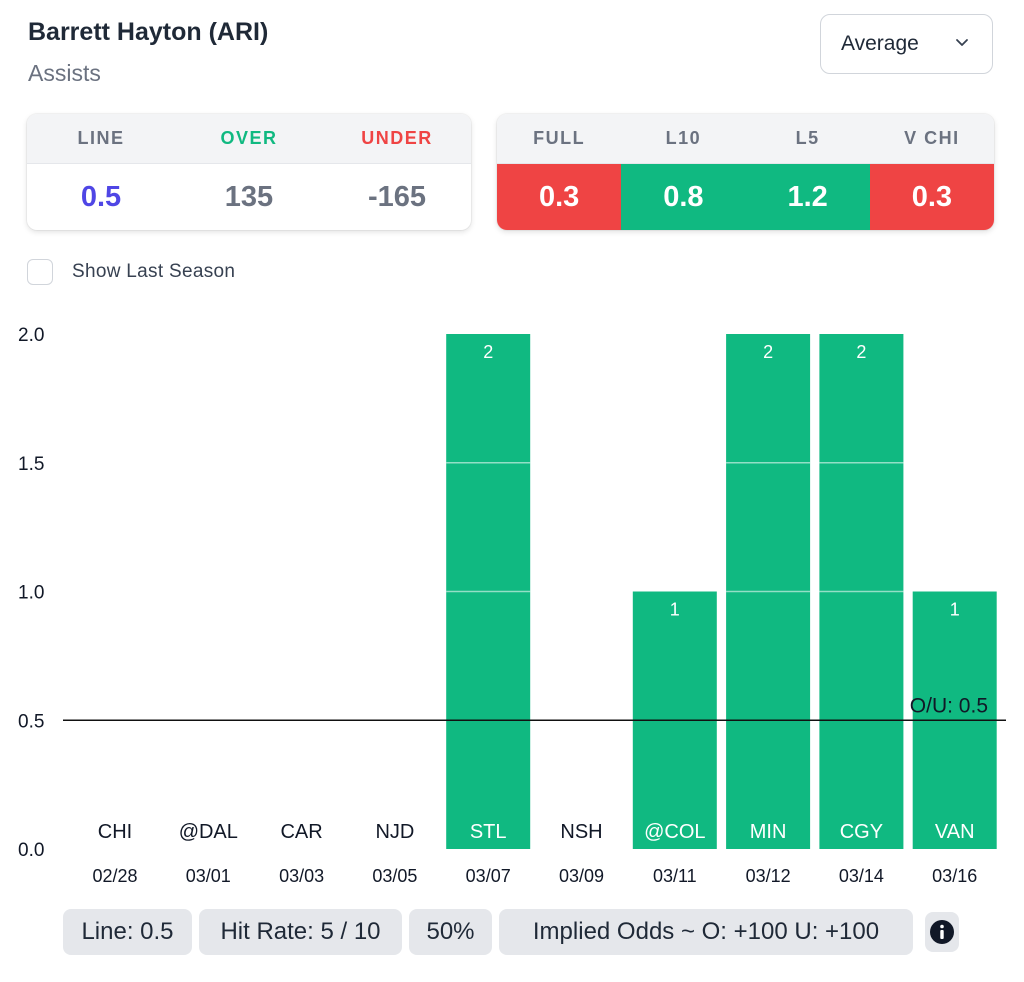 Image resolution: width=1024 pixels, height=982 pixels. I want to click on under-value: -165, so click(397, 196).